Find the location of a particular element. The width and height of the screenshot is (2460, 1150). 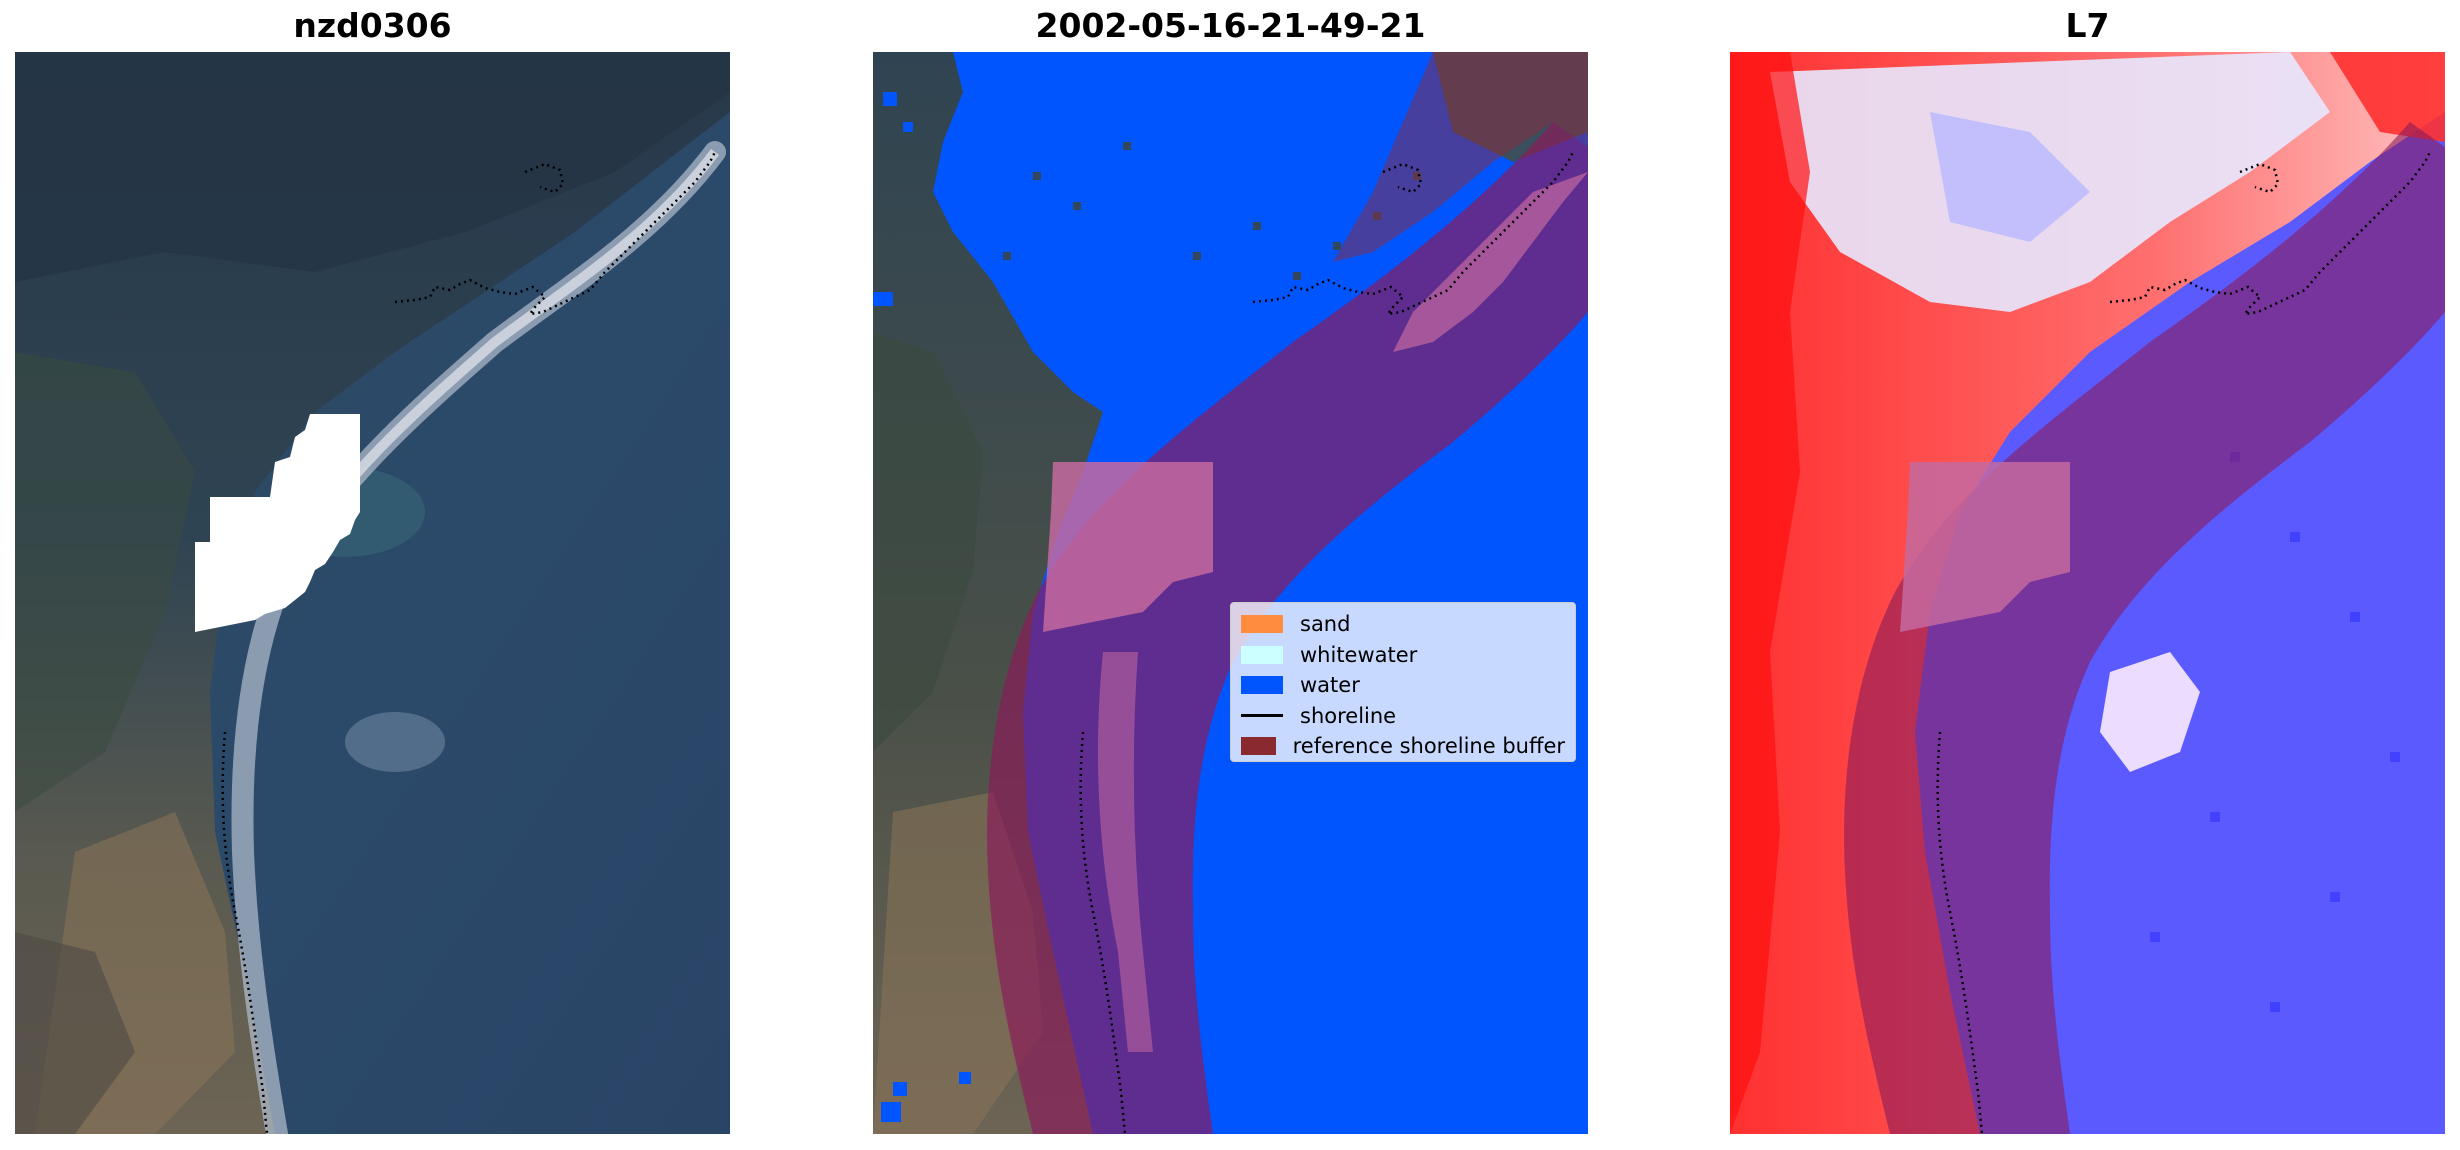

cloud-mask is located at coordinates (277, 523).